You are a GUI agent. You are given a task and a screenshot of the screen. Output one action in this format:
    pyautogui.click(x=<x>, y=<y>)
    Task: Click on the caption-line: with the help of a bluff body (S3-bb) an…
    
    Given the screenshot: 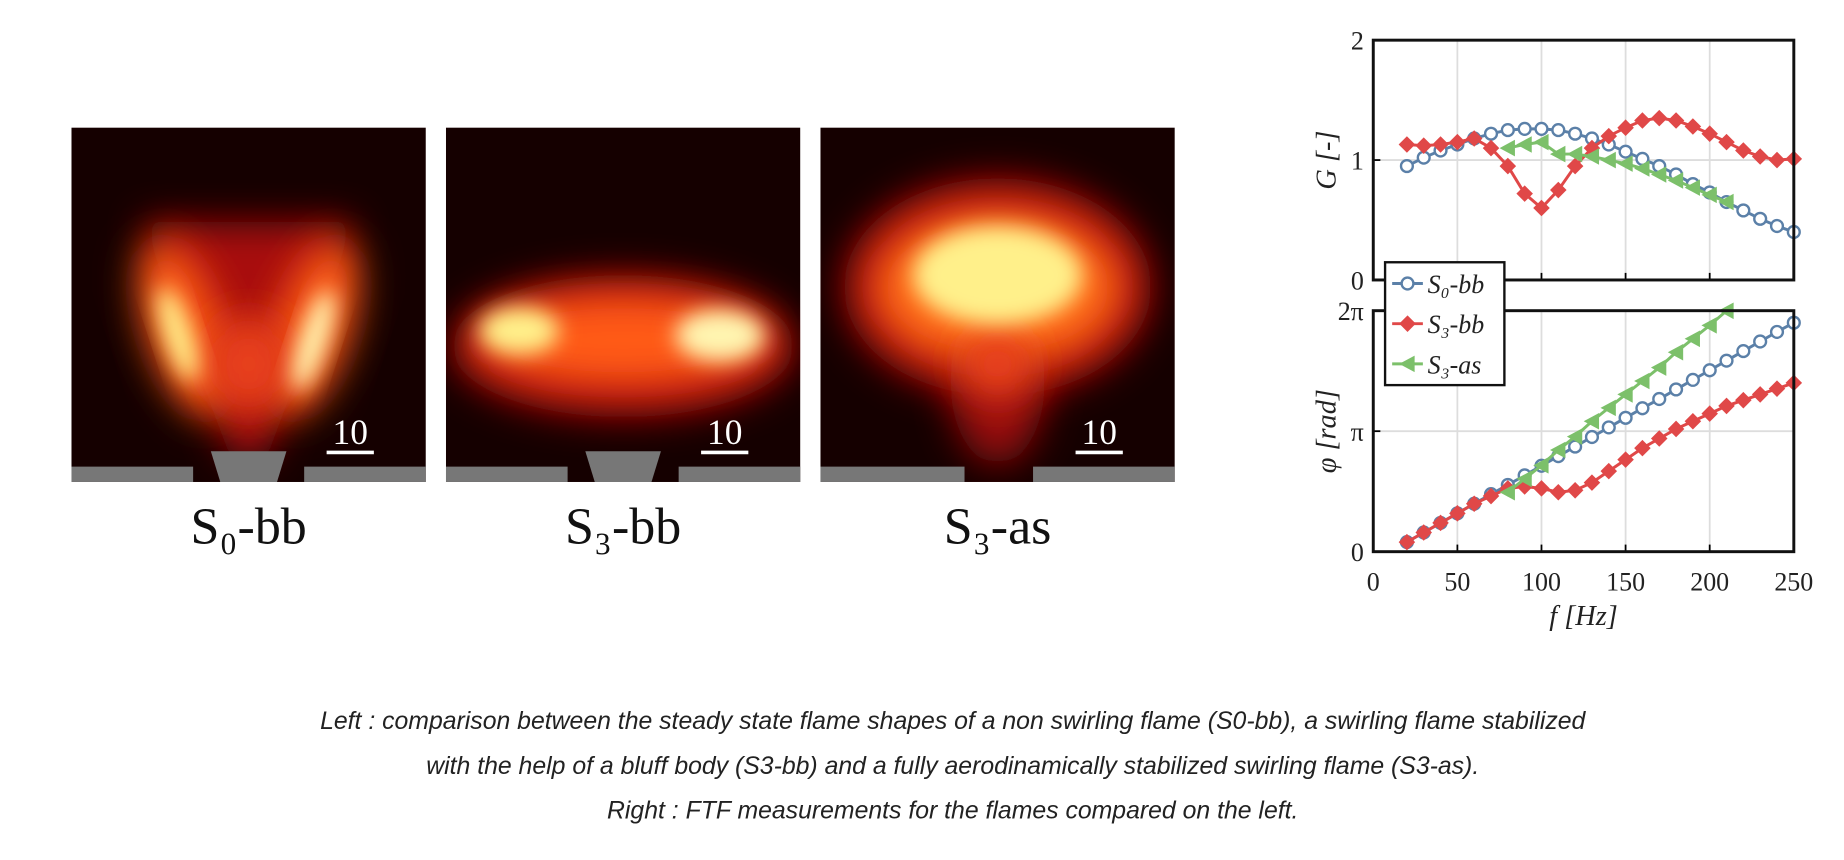 What is the action you would take?
    pyautogui.click(x=952, y=766)
    